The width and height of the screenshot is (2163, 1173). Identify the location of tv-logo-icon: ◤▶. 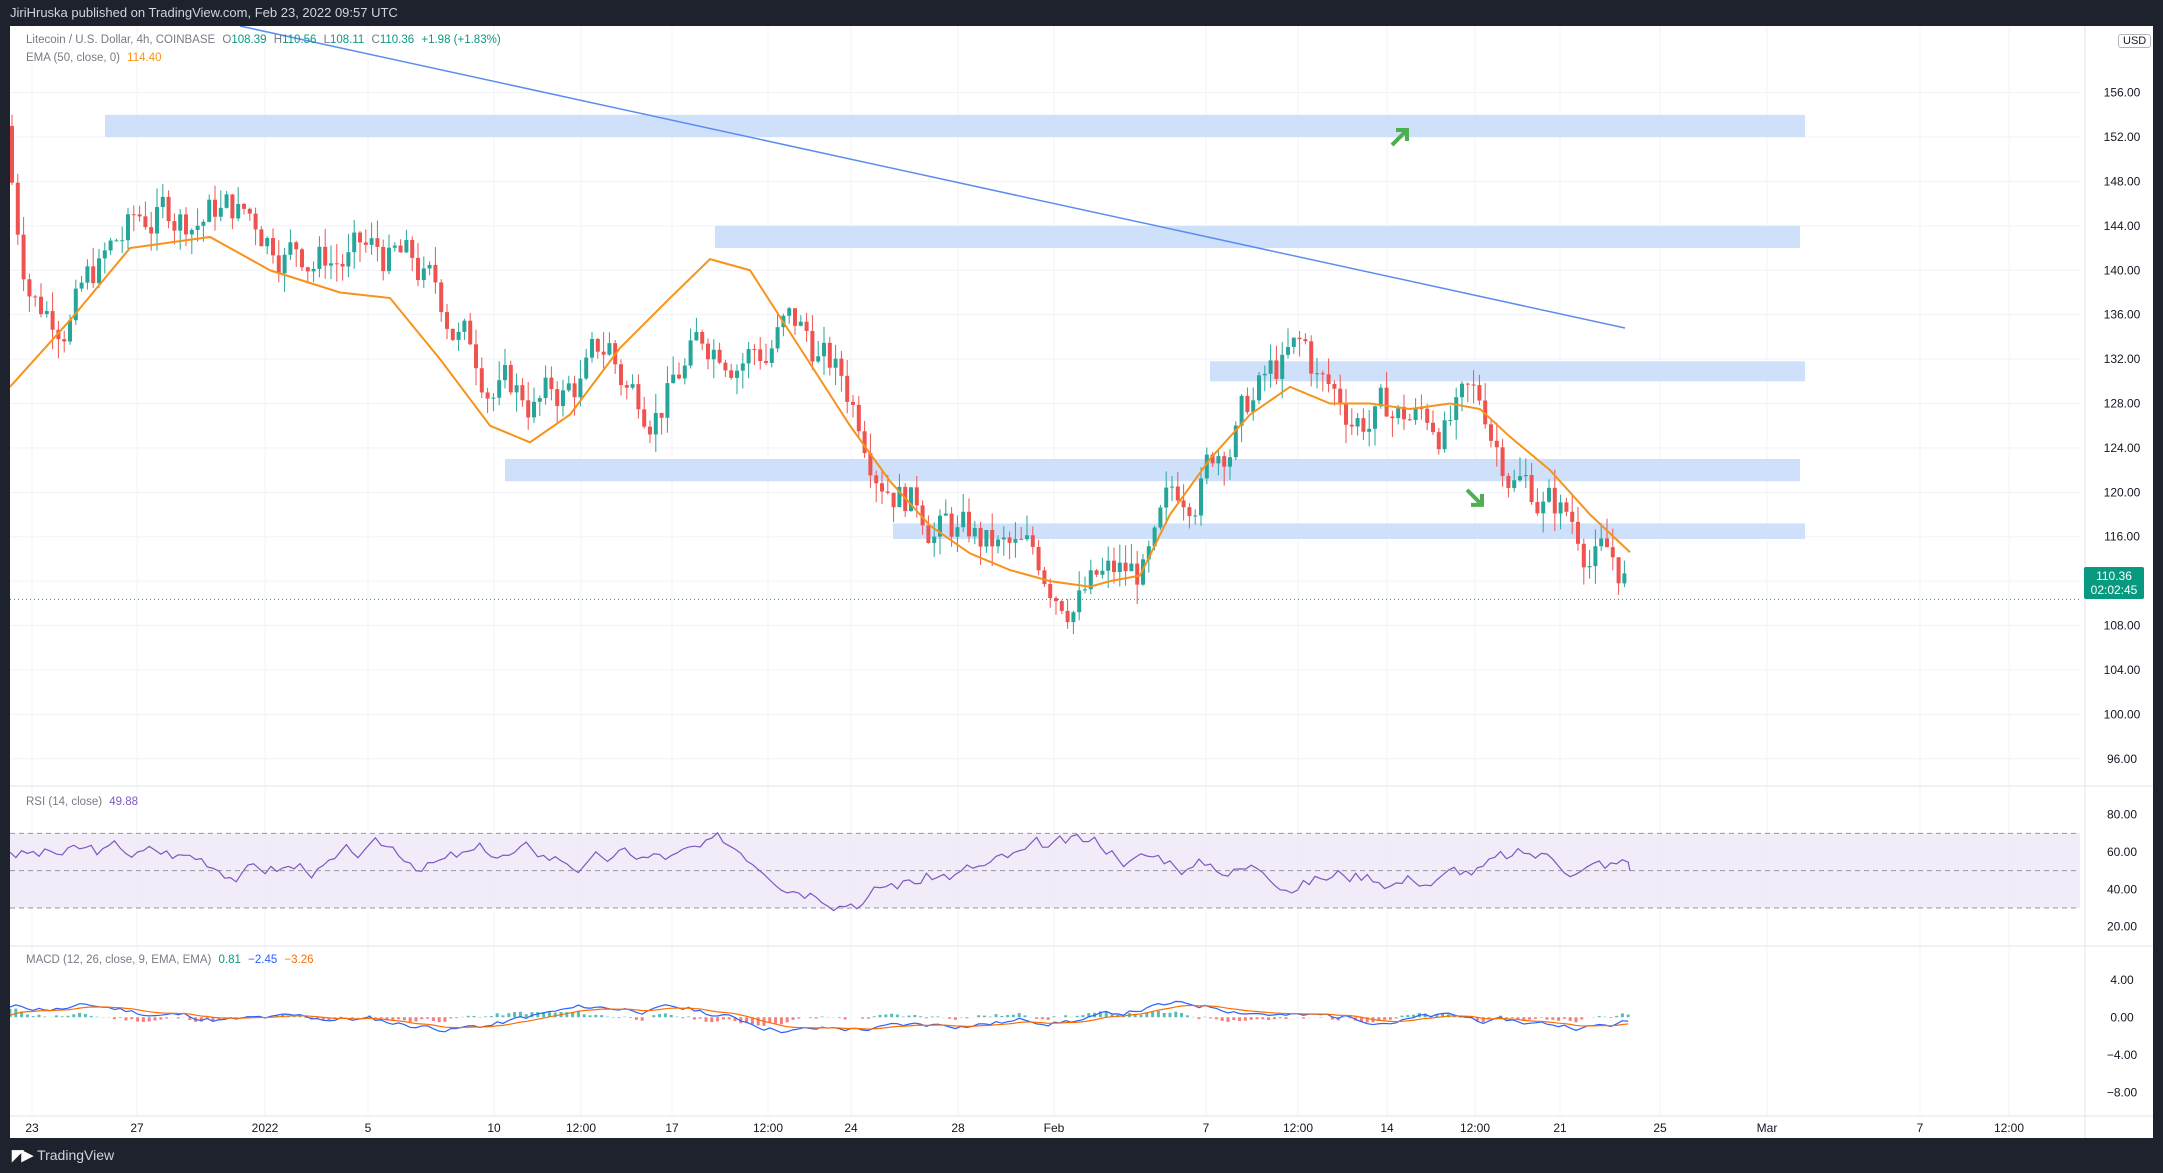
(22, 1155).